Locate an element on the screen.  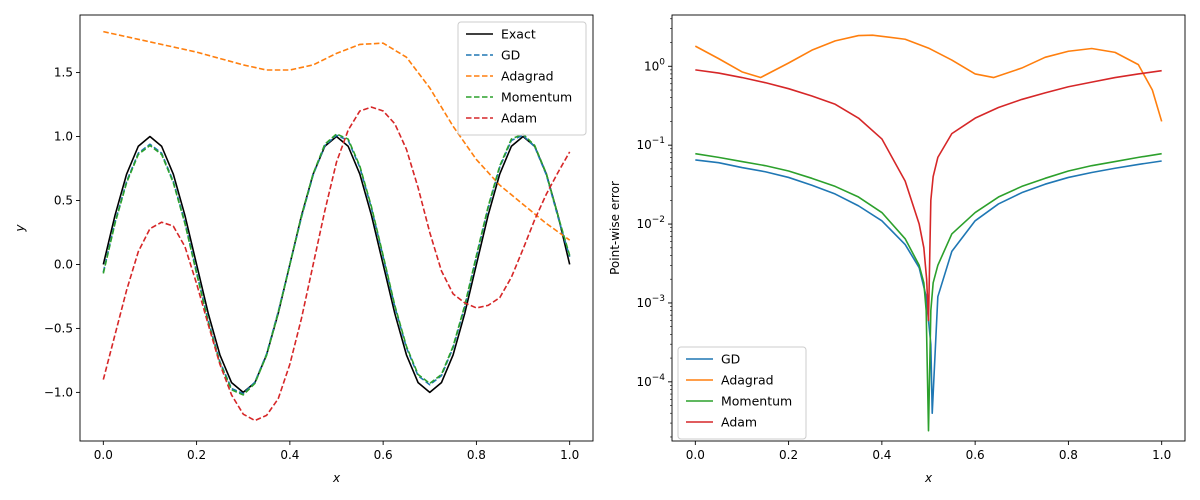
series-line-adagrad is located at coordinates (928, 78).